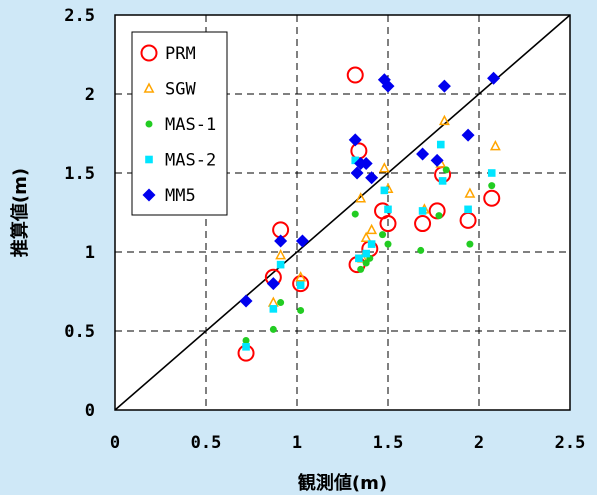  What do you see at coordinates (206, 443) in the screenshot?
I see `x-tick-label: 0.5` at bounding box center [206, 443].